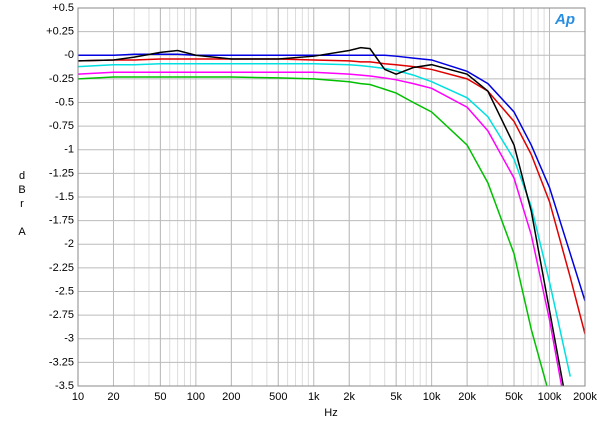  I want to click on x-tick-label: 50, so click(160, 397).